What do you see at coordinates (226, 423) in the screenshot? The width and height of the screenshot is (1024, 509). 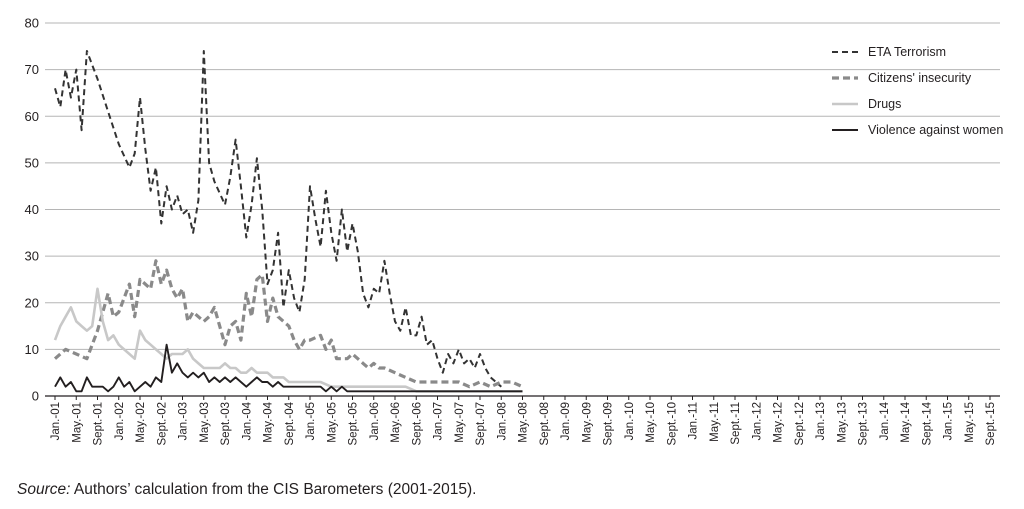 I see `x-tick-label: Sept.-03` at bounding box center [226, 423].